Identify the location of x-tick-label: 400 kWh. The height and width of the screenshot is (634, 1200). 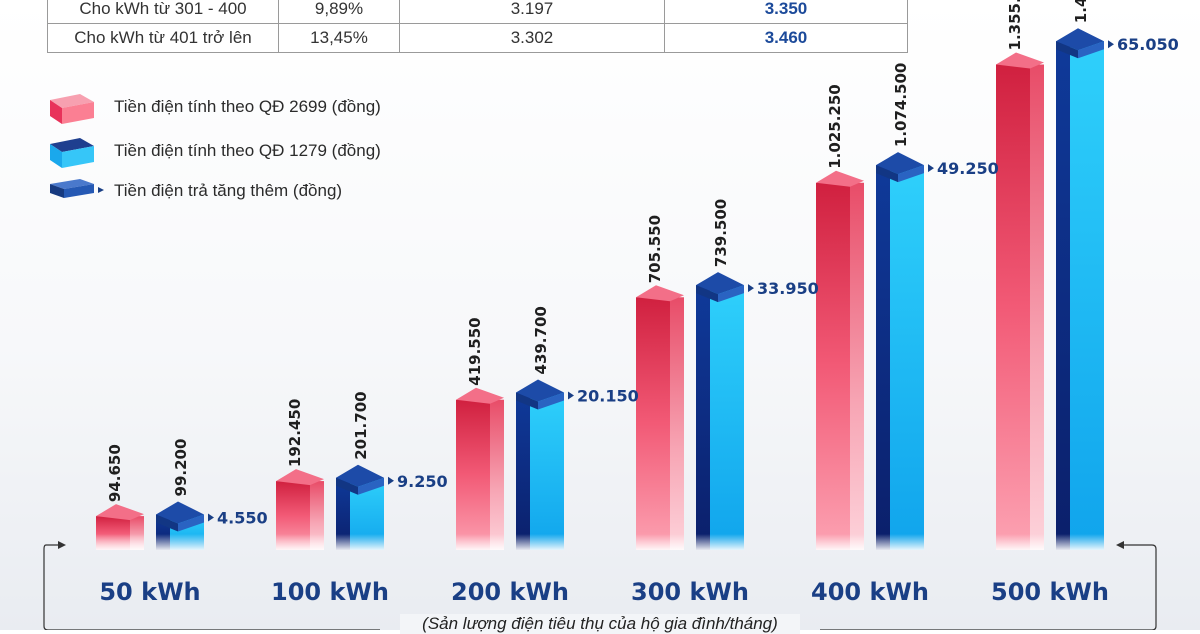
(870, 592).